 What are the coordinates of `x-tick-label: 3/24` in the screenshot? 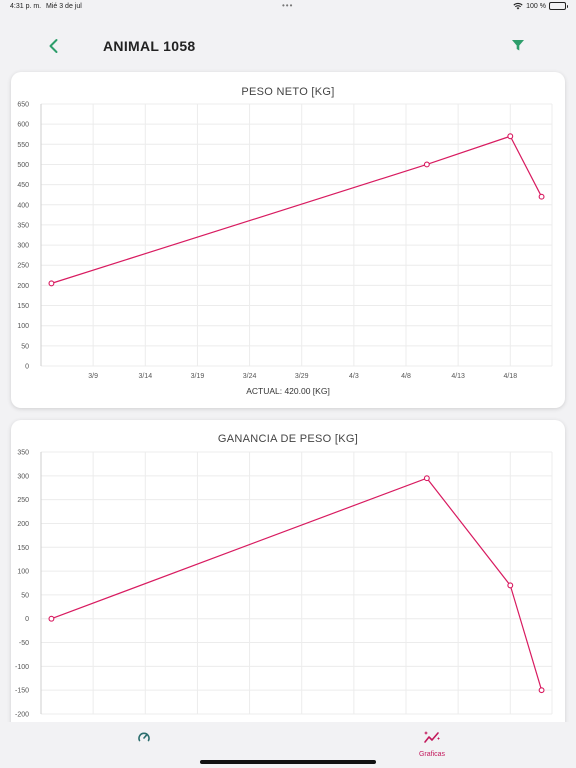 It's located at (250, 376).